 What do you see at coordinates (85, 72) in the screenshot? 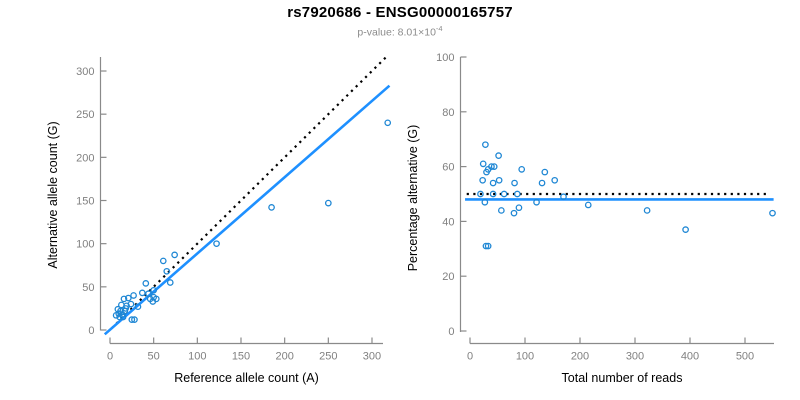
I see `y-axis-tick-label: 300` at bounding box center [85, 72].